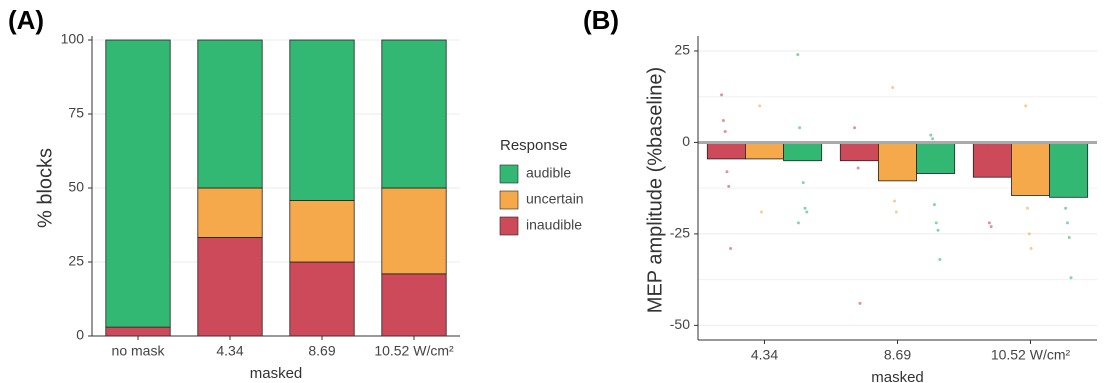  What do you see at coordinates (680, 324) in the screenshot?
I see `y-tick-label: -50` at bounding box center [680, 324].